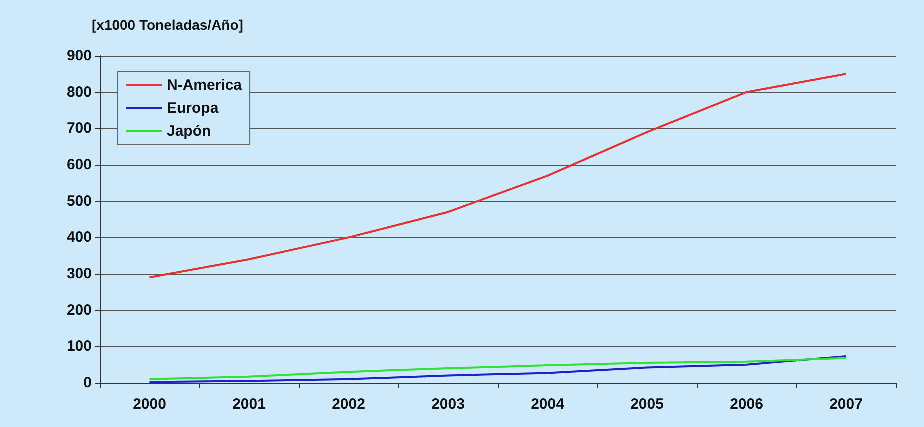  What do you see at coordinates (79, 201) in the screenshot?
I see `y-tick-label: 500` at bounding box center [79, 201].